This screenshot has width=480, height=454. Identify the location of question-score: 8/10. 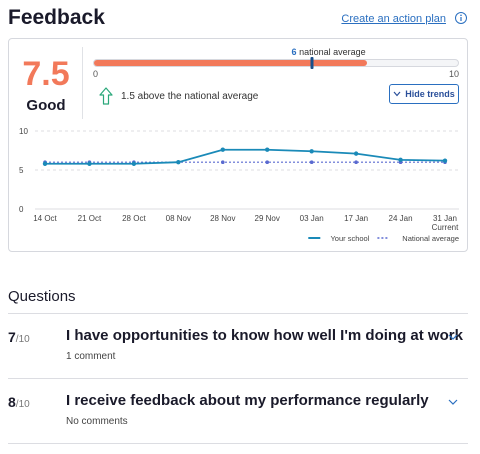
(19, 402).